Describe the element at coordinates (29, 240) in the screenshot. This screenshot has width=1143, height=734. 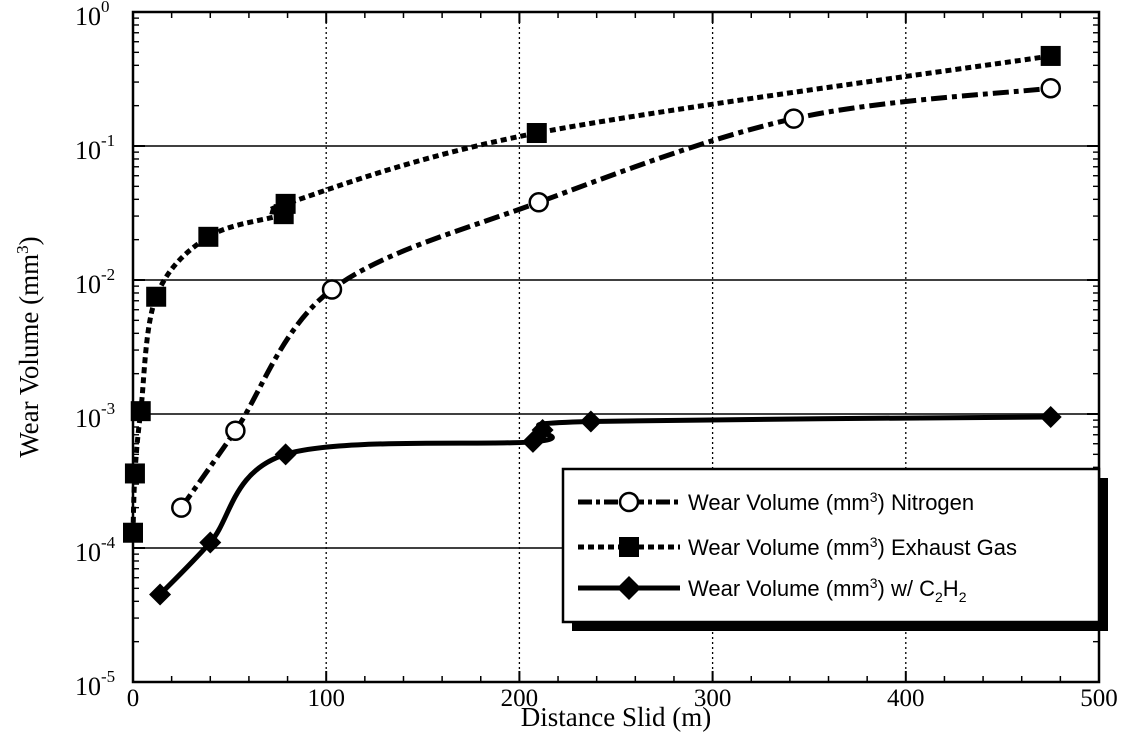
I see `y-axis-label-close: )` at that location.